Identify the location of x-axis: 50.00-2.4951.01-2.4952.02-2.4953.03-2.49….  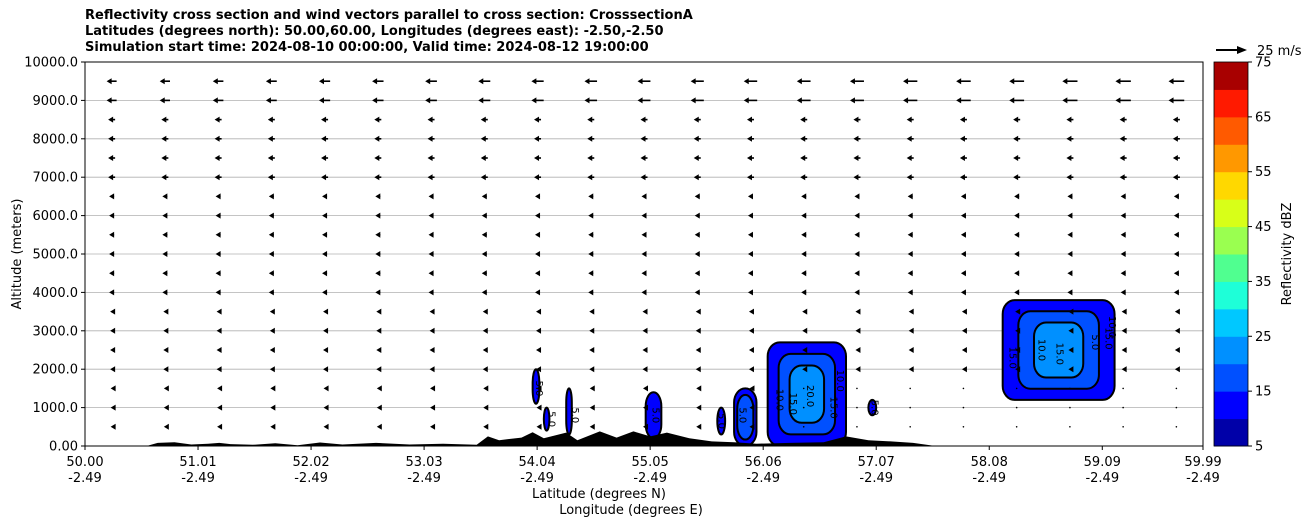
(644, 466).